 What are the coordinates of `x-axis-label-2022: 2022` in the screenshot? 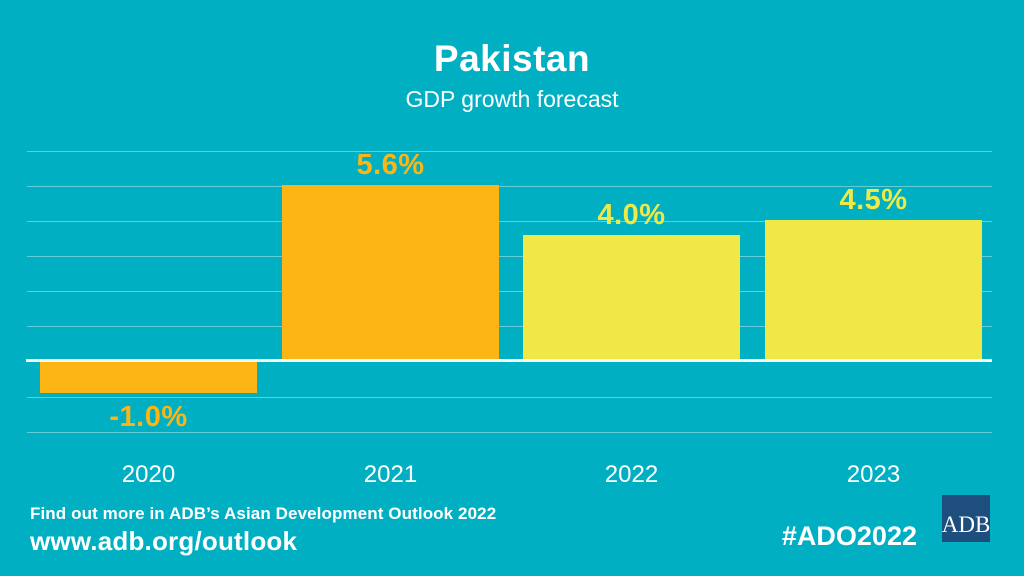 It's located at (631, 474).